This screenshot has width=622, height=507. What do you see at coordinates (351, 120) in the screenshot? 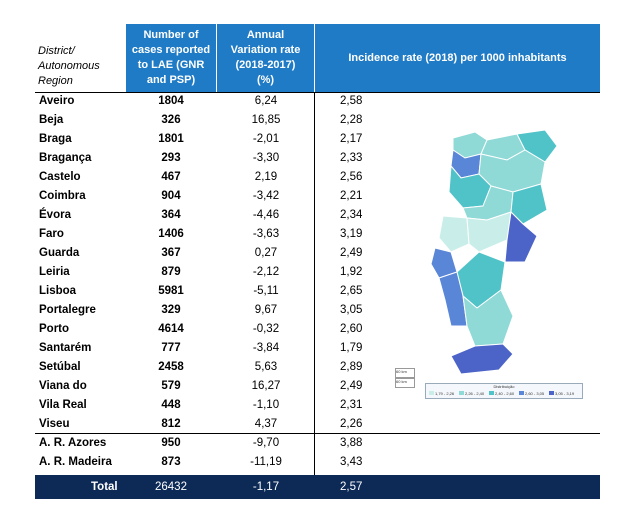
I see `row-incidence: 2,28` at bounding box center [351, 120].